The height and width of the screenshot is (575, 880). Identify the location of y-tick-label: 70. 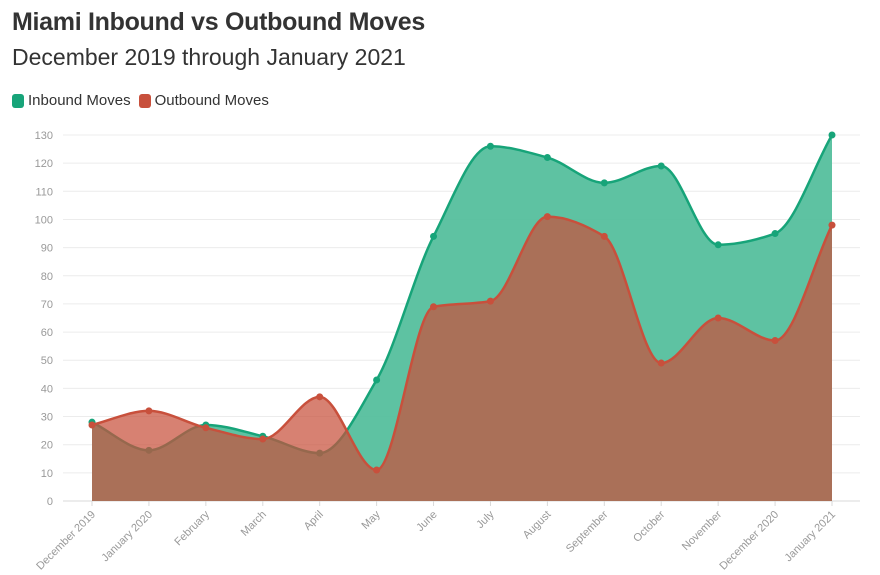
(47, 305).